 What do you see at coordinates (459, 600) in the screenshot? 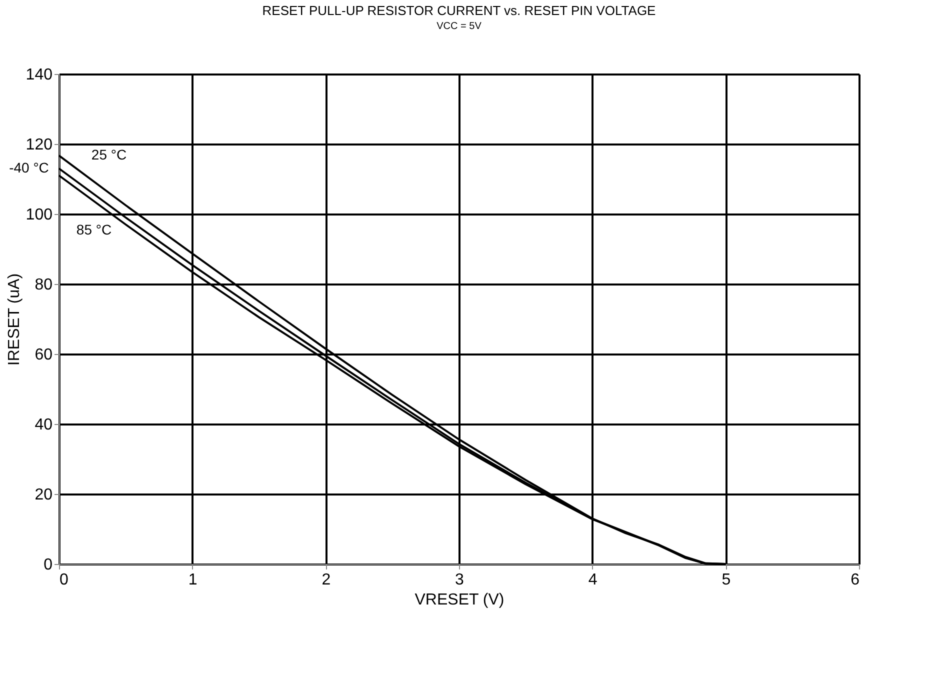
I see `x-axis-title: VRESET (V)` at bounding box center [459, 600].